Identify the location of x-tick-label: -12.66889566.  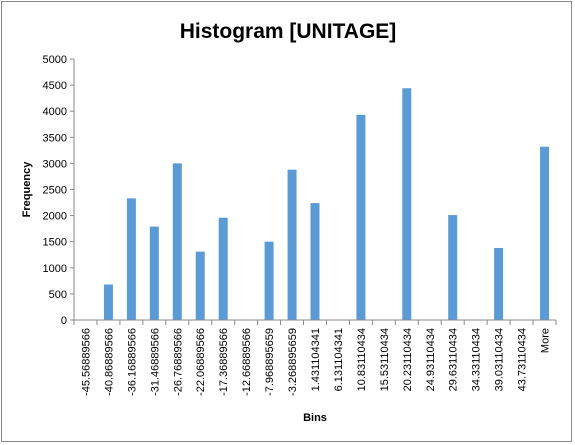
(247, 362).